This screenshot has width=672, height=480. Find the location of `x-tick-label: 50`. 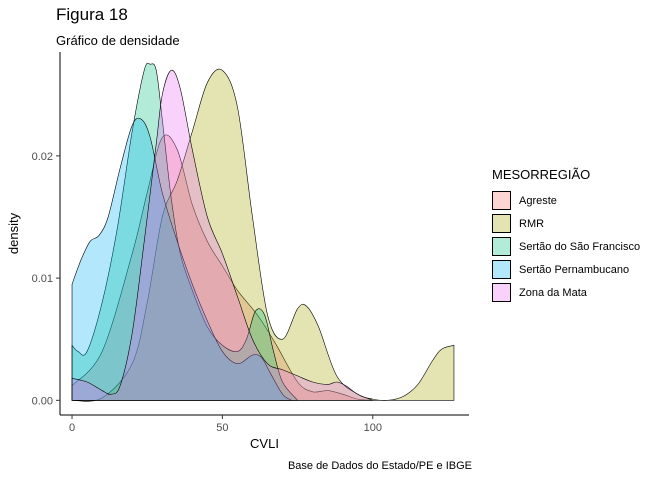

x-tick-label: 50 is located at coordinates (222, 428).